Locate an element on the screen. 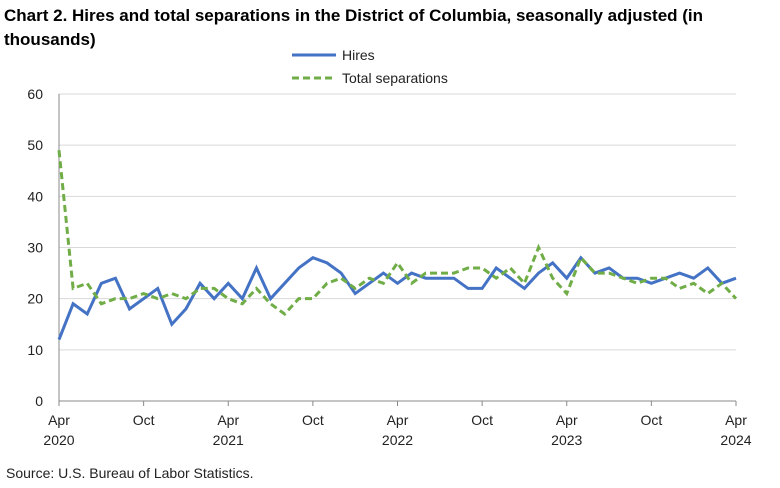 The width and height of the screenshot is (780, 488). x-tick-label: Apr 2024 is located at coordinates (735, 430).